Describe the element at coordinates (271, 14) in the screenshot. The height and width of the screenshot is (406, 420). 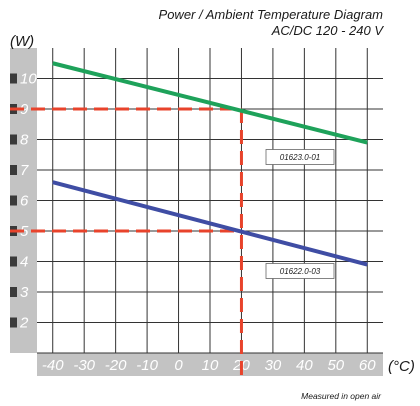
I see `chart-title: Power / Ambient Temperature Diagram` at that location.